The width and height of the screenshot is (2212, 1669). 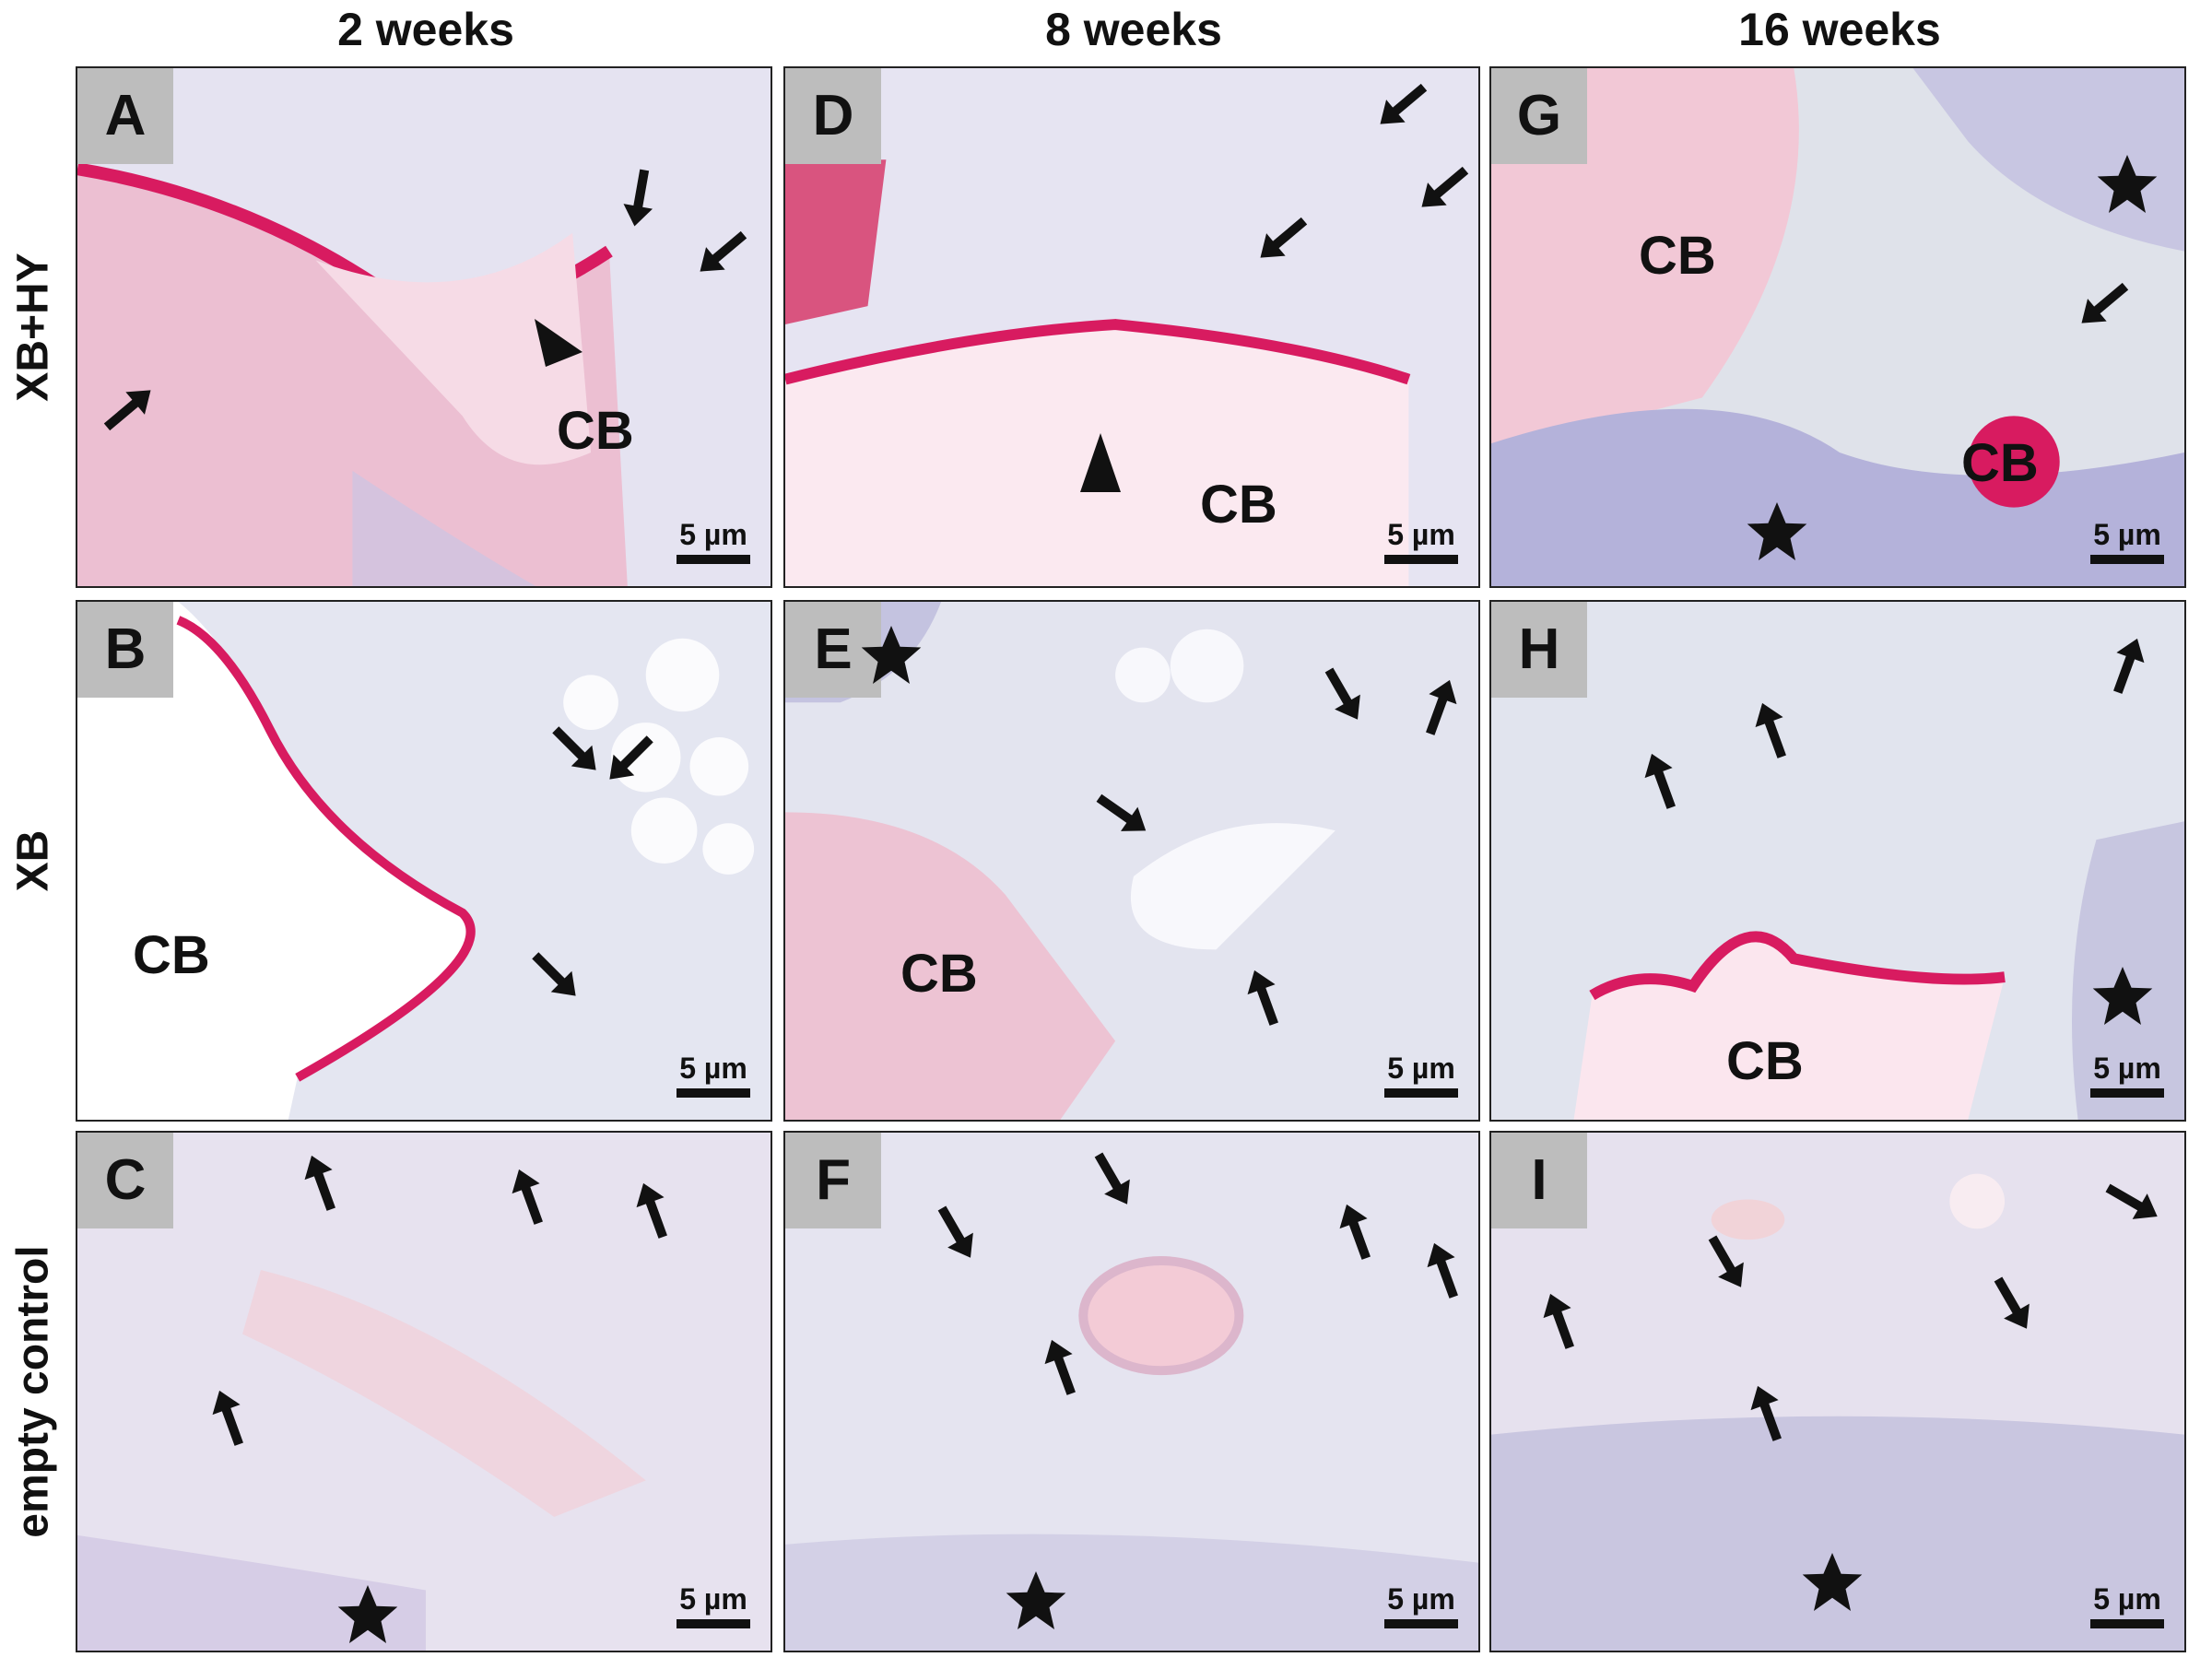 I want to click on panel-c: C 5 µm, so click(x=424, y=1391).